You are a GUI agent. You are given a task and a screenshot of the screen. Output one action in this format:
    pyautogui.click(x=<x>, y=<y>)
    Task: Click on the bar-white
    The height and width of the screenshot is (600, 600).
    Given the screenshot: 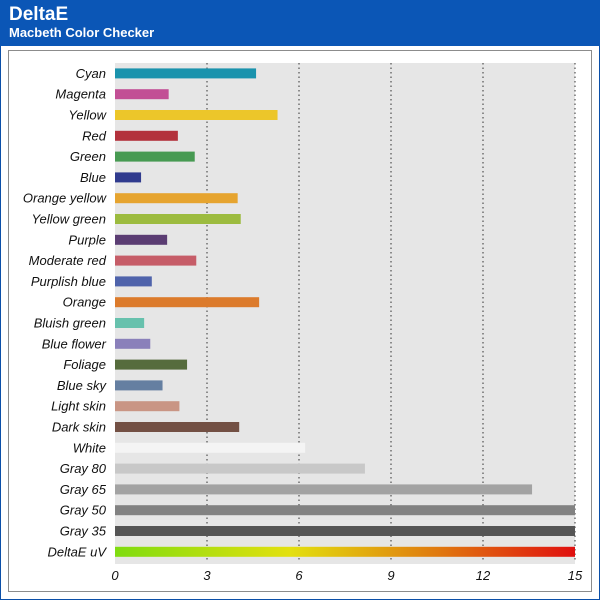 What is the action you would take?
    pyautogui.click(x=210, y=447)
    